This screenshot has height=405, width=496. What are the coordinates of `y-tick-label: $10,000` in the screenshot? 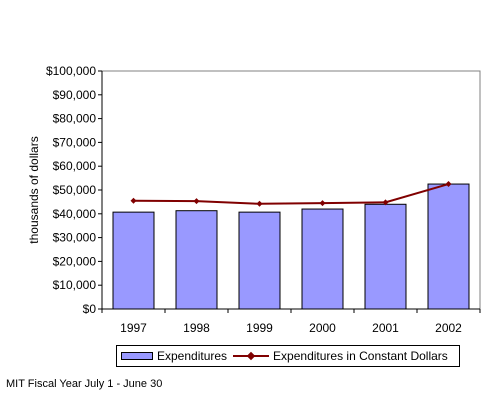 It's located at (75, 285).